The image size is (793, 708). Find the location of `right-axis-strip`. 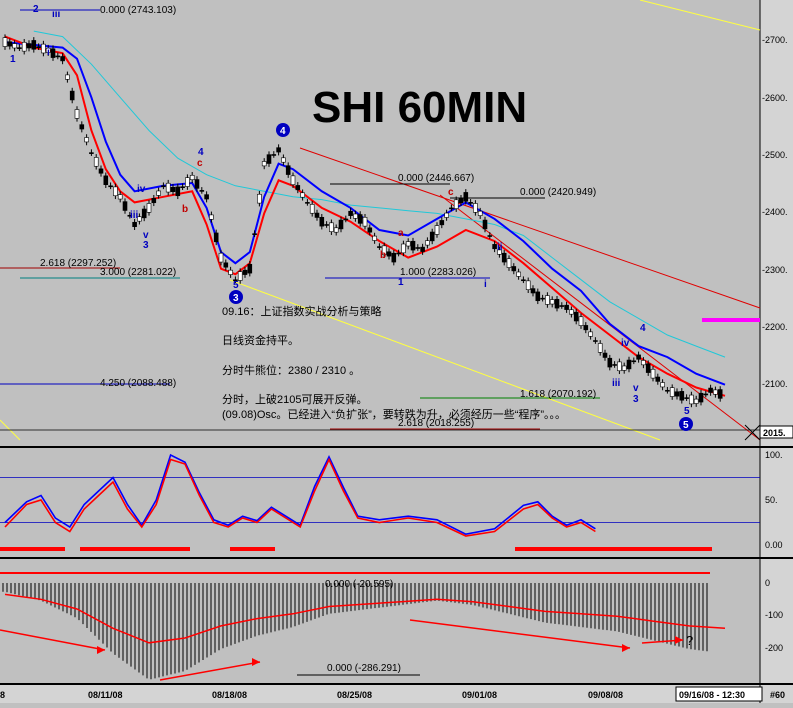

right-axis-strip is located at coordinates (776, 351).